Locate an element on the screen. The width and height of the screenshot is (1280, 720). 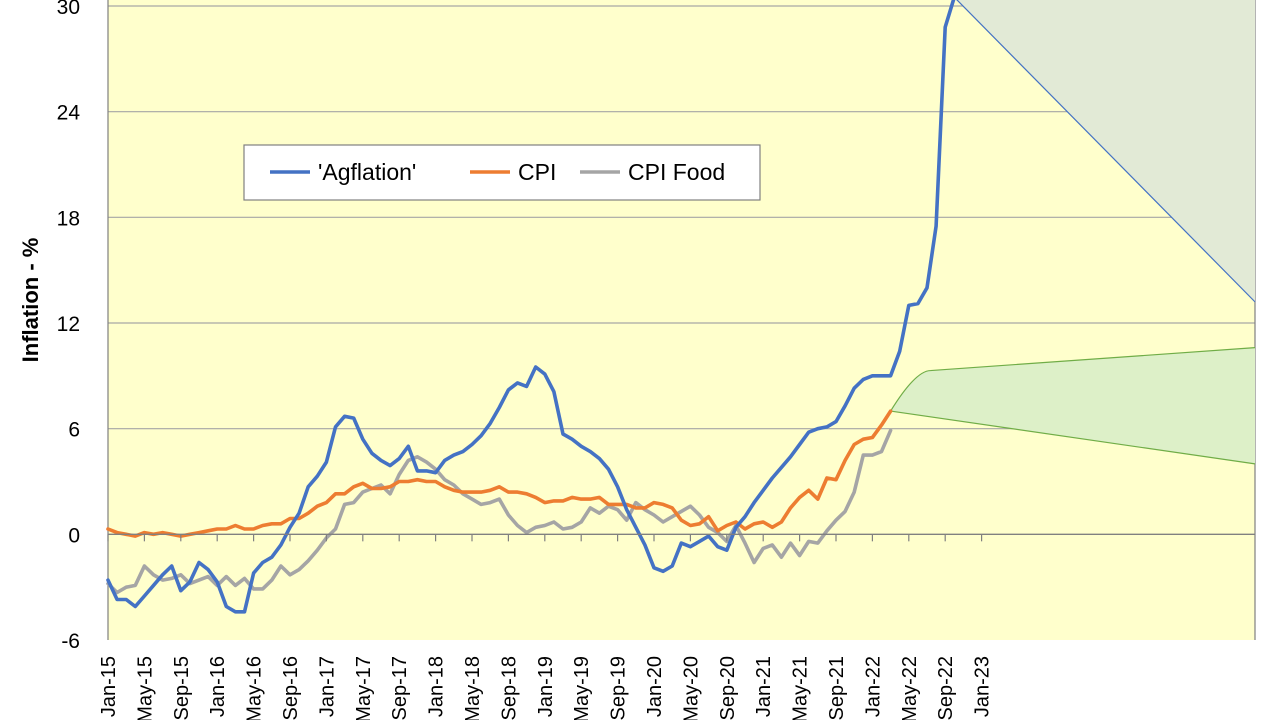
x-tick-label: Jan-22 is located at coordinates (873, 686).